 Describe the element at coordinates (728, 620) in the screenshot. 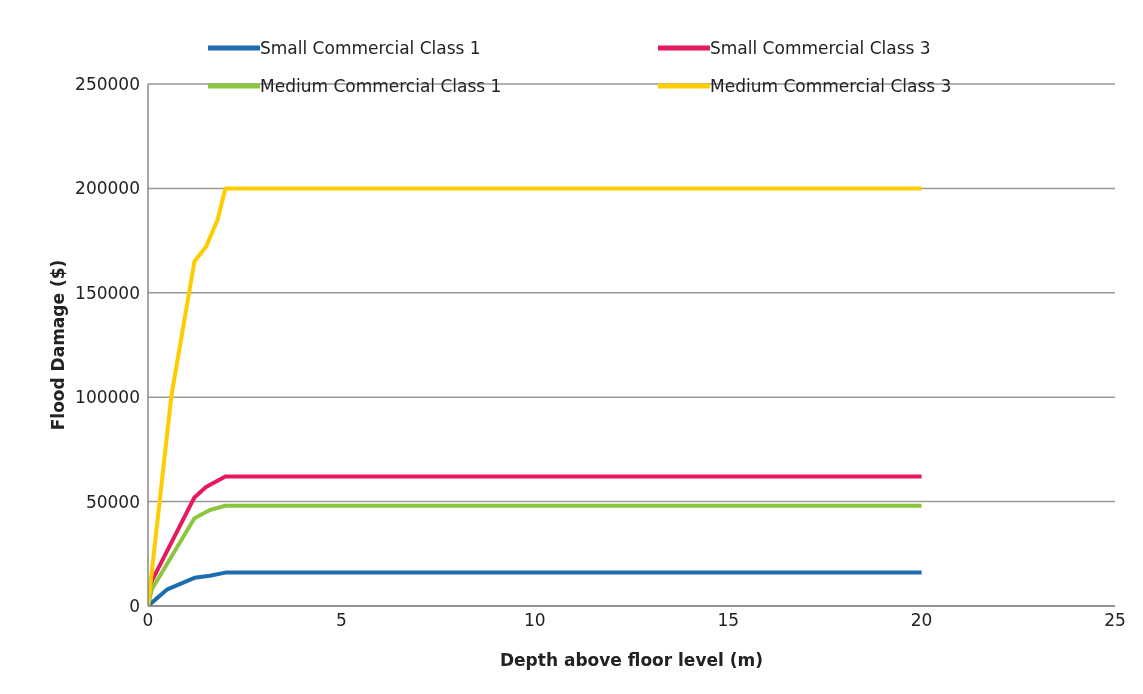

I see `x-tick-label: 15` at that location.